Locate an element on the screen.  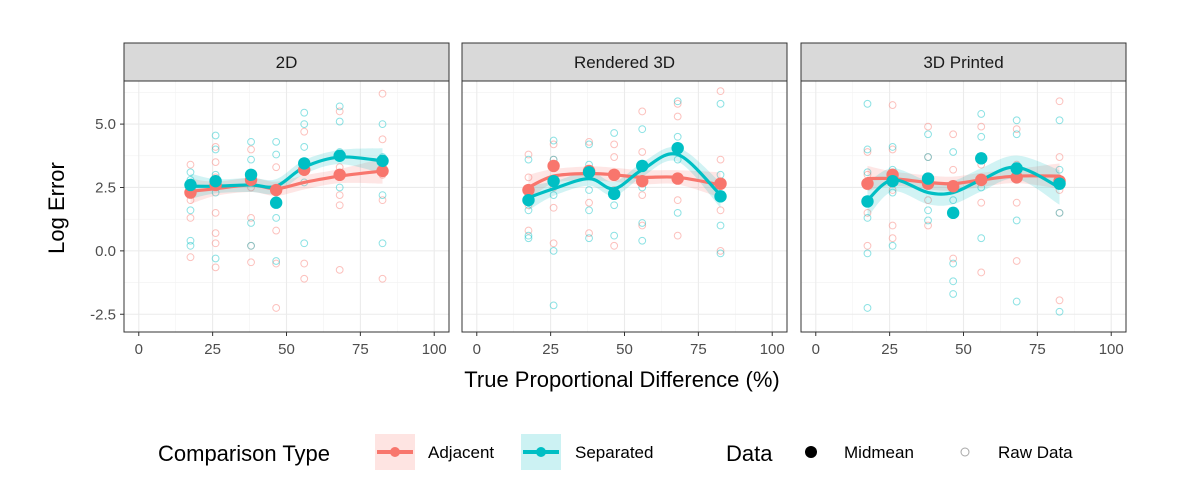
legend-key-raw-data is located at coordinates (965, 452).